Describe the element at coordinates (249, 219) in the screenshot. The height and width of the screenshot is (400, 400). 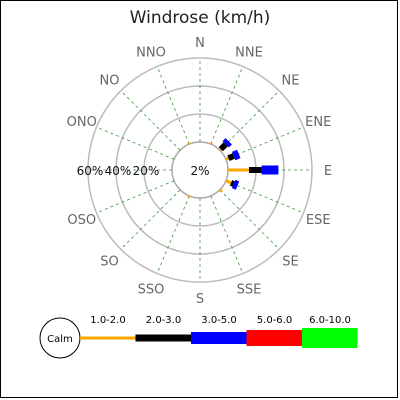
I see `spoke-SE` at that location.